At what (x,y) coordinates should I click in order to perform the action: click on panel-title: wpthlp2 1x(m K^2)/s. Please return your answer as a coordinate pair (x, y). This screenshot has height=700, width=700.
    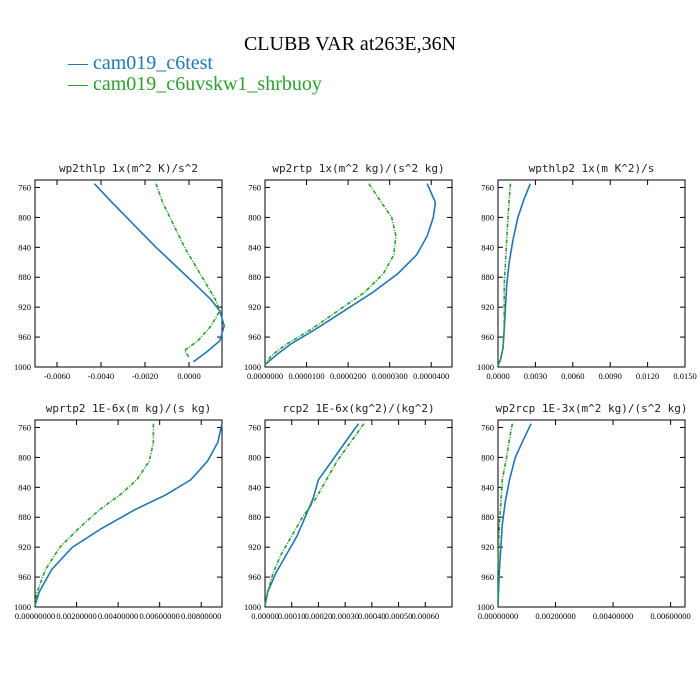
    Looking at the image, I should click on (592, 168).